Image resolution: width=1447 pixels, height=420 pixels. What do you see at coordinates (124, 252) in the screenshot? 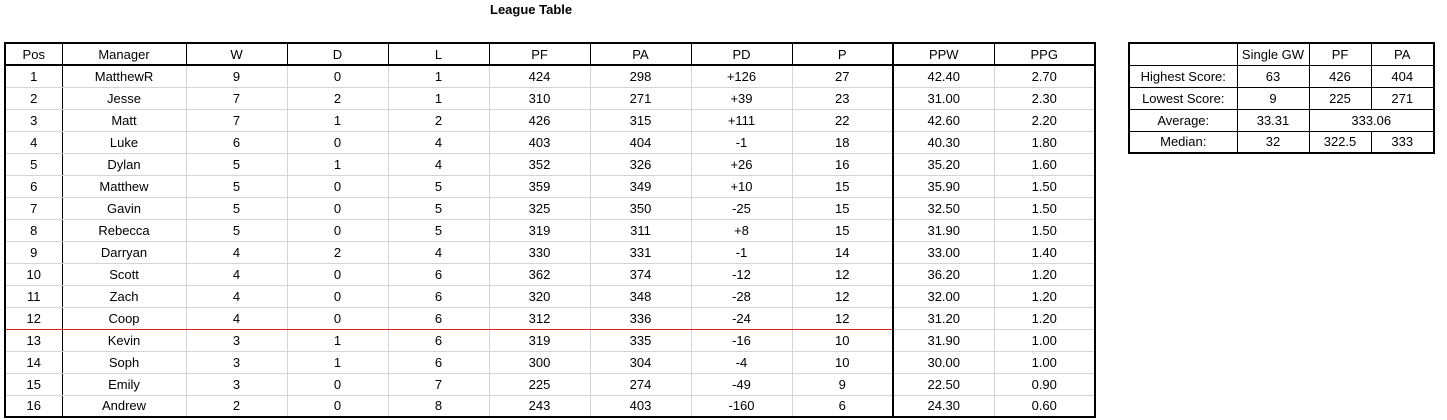
I see `cell-manager: Darryan` at bounding box center [124, 252].